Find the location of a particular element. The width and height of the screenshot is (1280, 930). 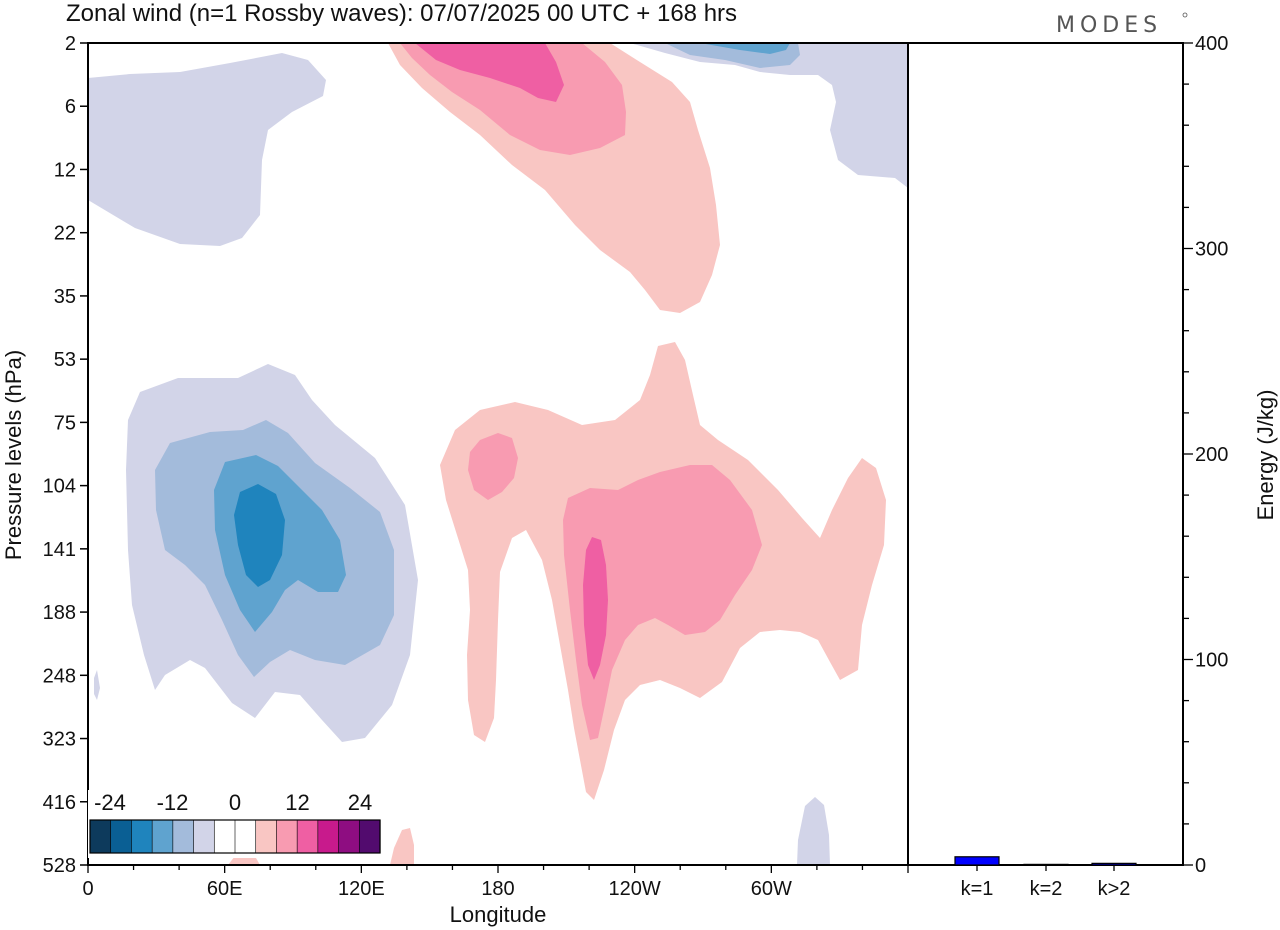

y-tick-label: 2 is located at coordinates (70, 44).